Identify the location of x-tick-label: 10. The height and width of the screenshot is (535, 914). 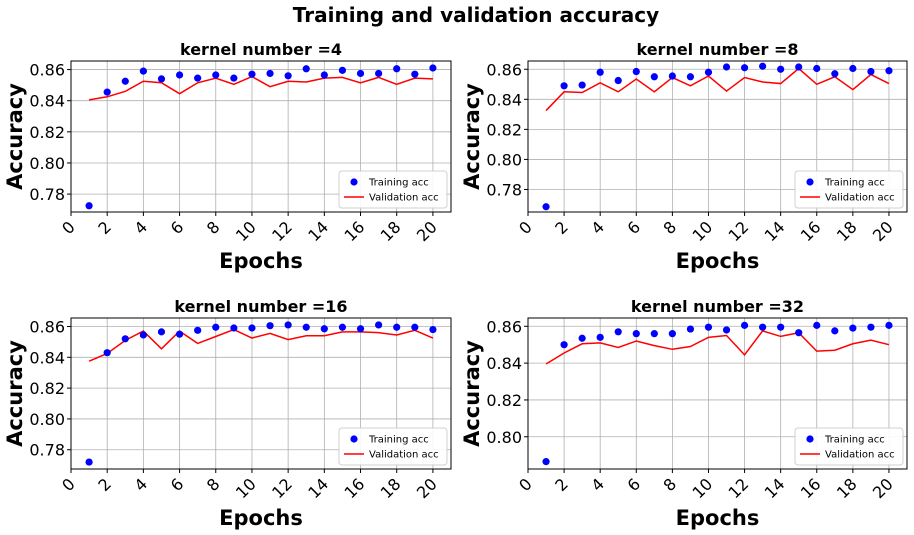
(246, 488).